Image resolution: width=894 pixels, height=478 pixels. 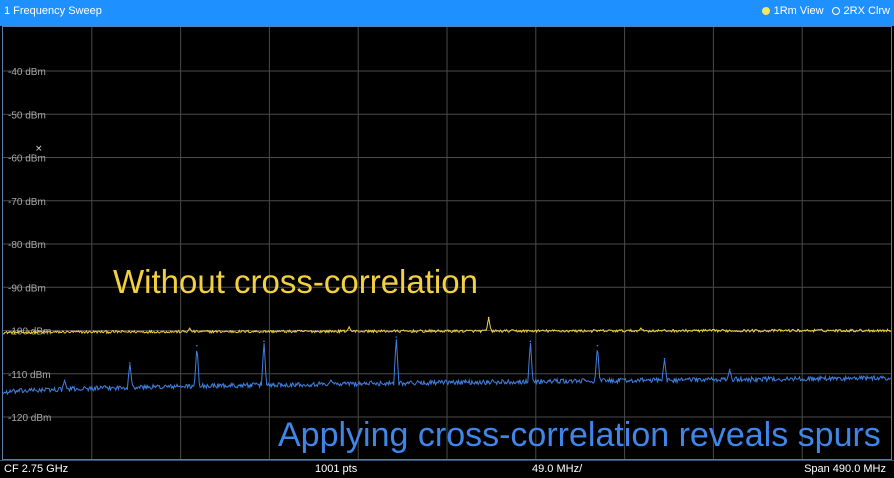 I want to click on y-tick-label: -40 dBm, so click(x=27, y=72).